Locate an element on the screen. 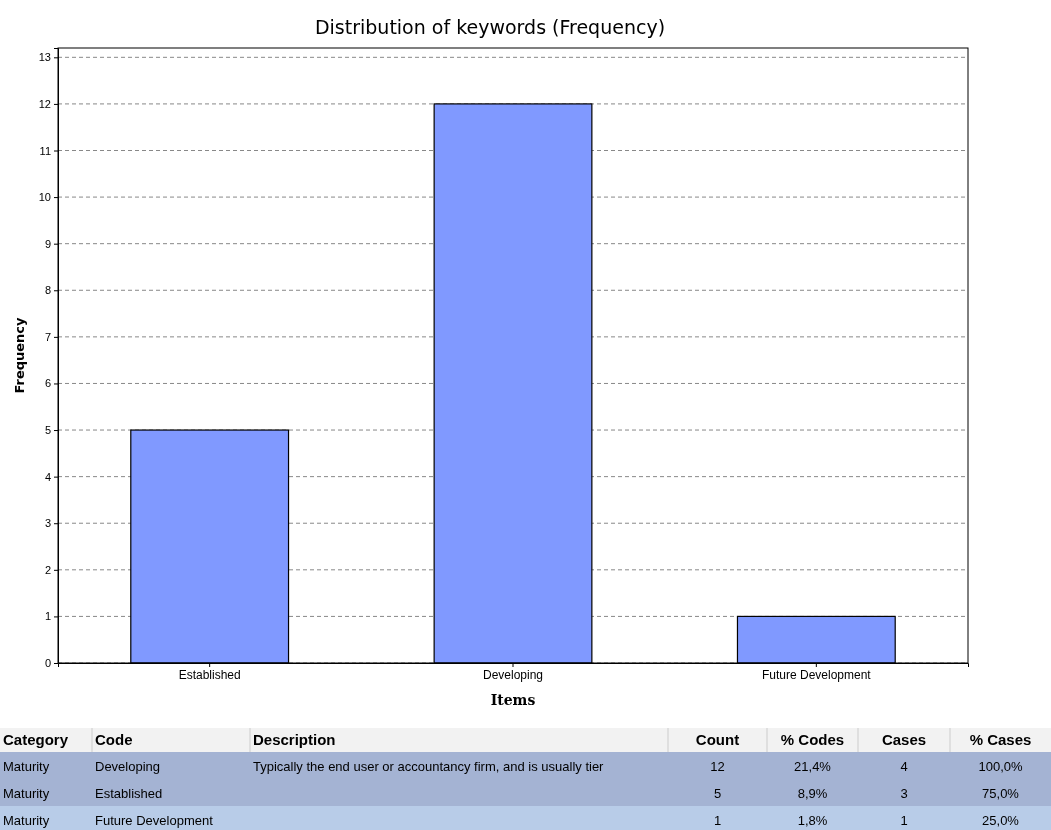  x-tick-label: Future Development is located at coordinates (816, 674).